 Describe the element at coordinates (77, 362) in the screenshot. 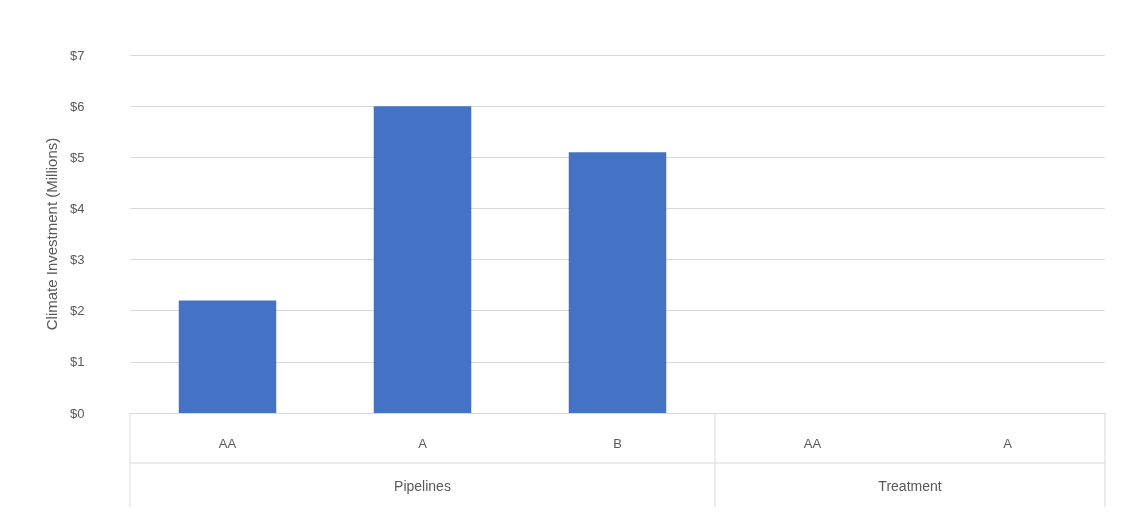

I see `y-tick-label: $1` at that location.